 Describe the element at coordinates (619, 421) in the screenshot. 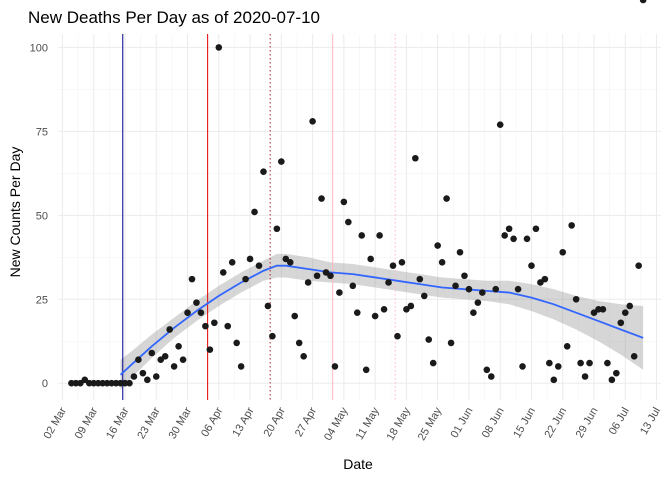

I see `x-tick-label: 06 Jul` at that location.